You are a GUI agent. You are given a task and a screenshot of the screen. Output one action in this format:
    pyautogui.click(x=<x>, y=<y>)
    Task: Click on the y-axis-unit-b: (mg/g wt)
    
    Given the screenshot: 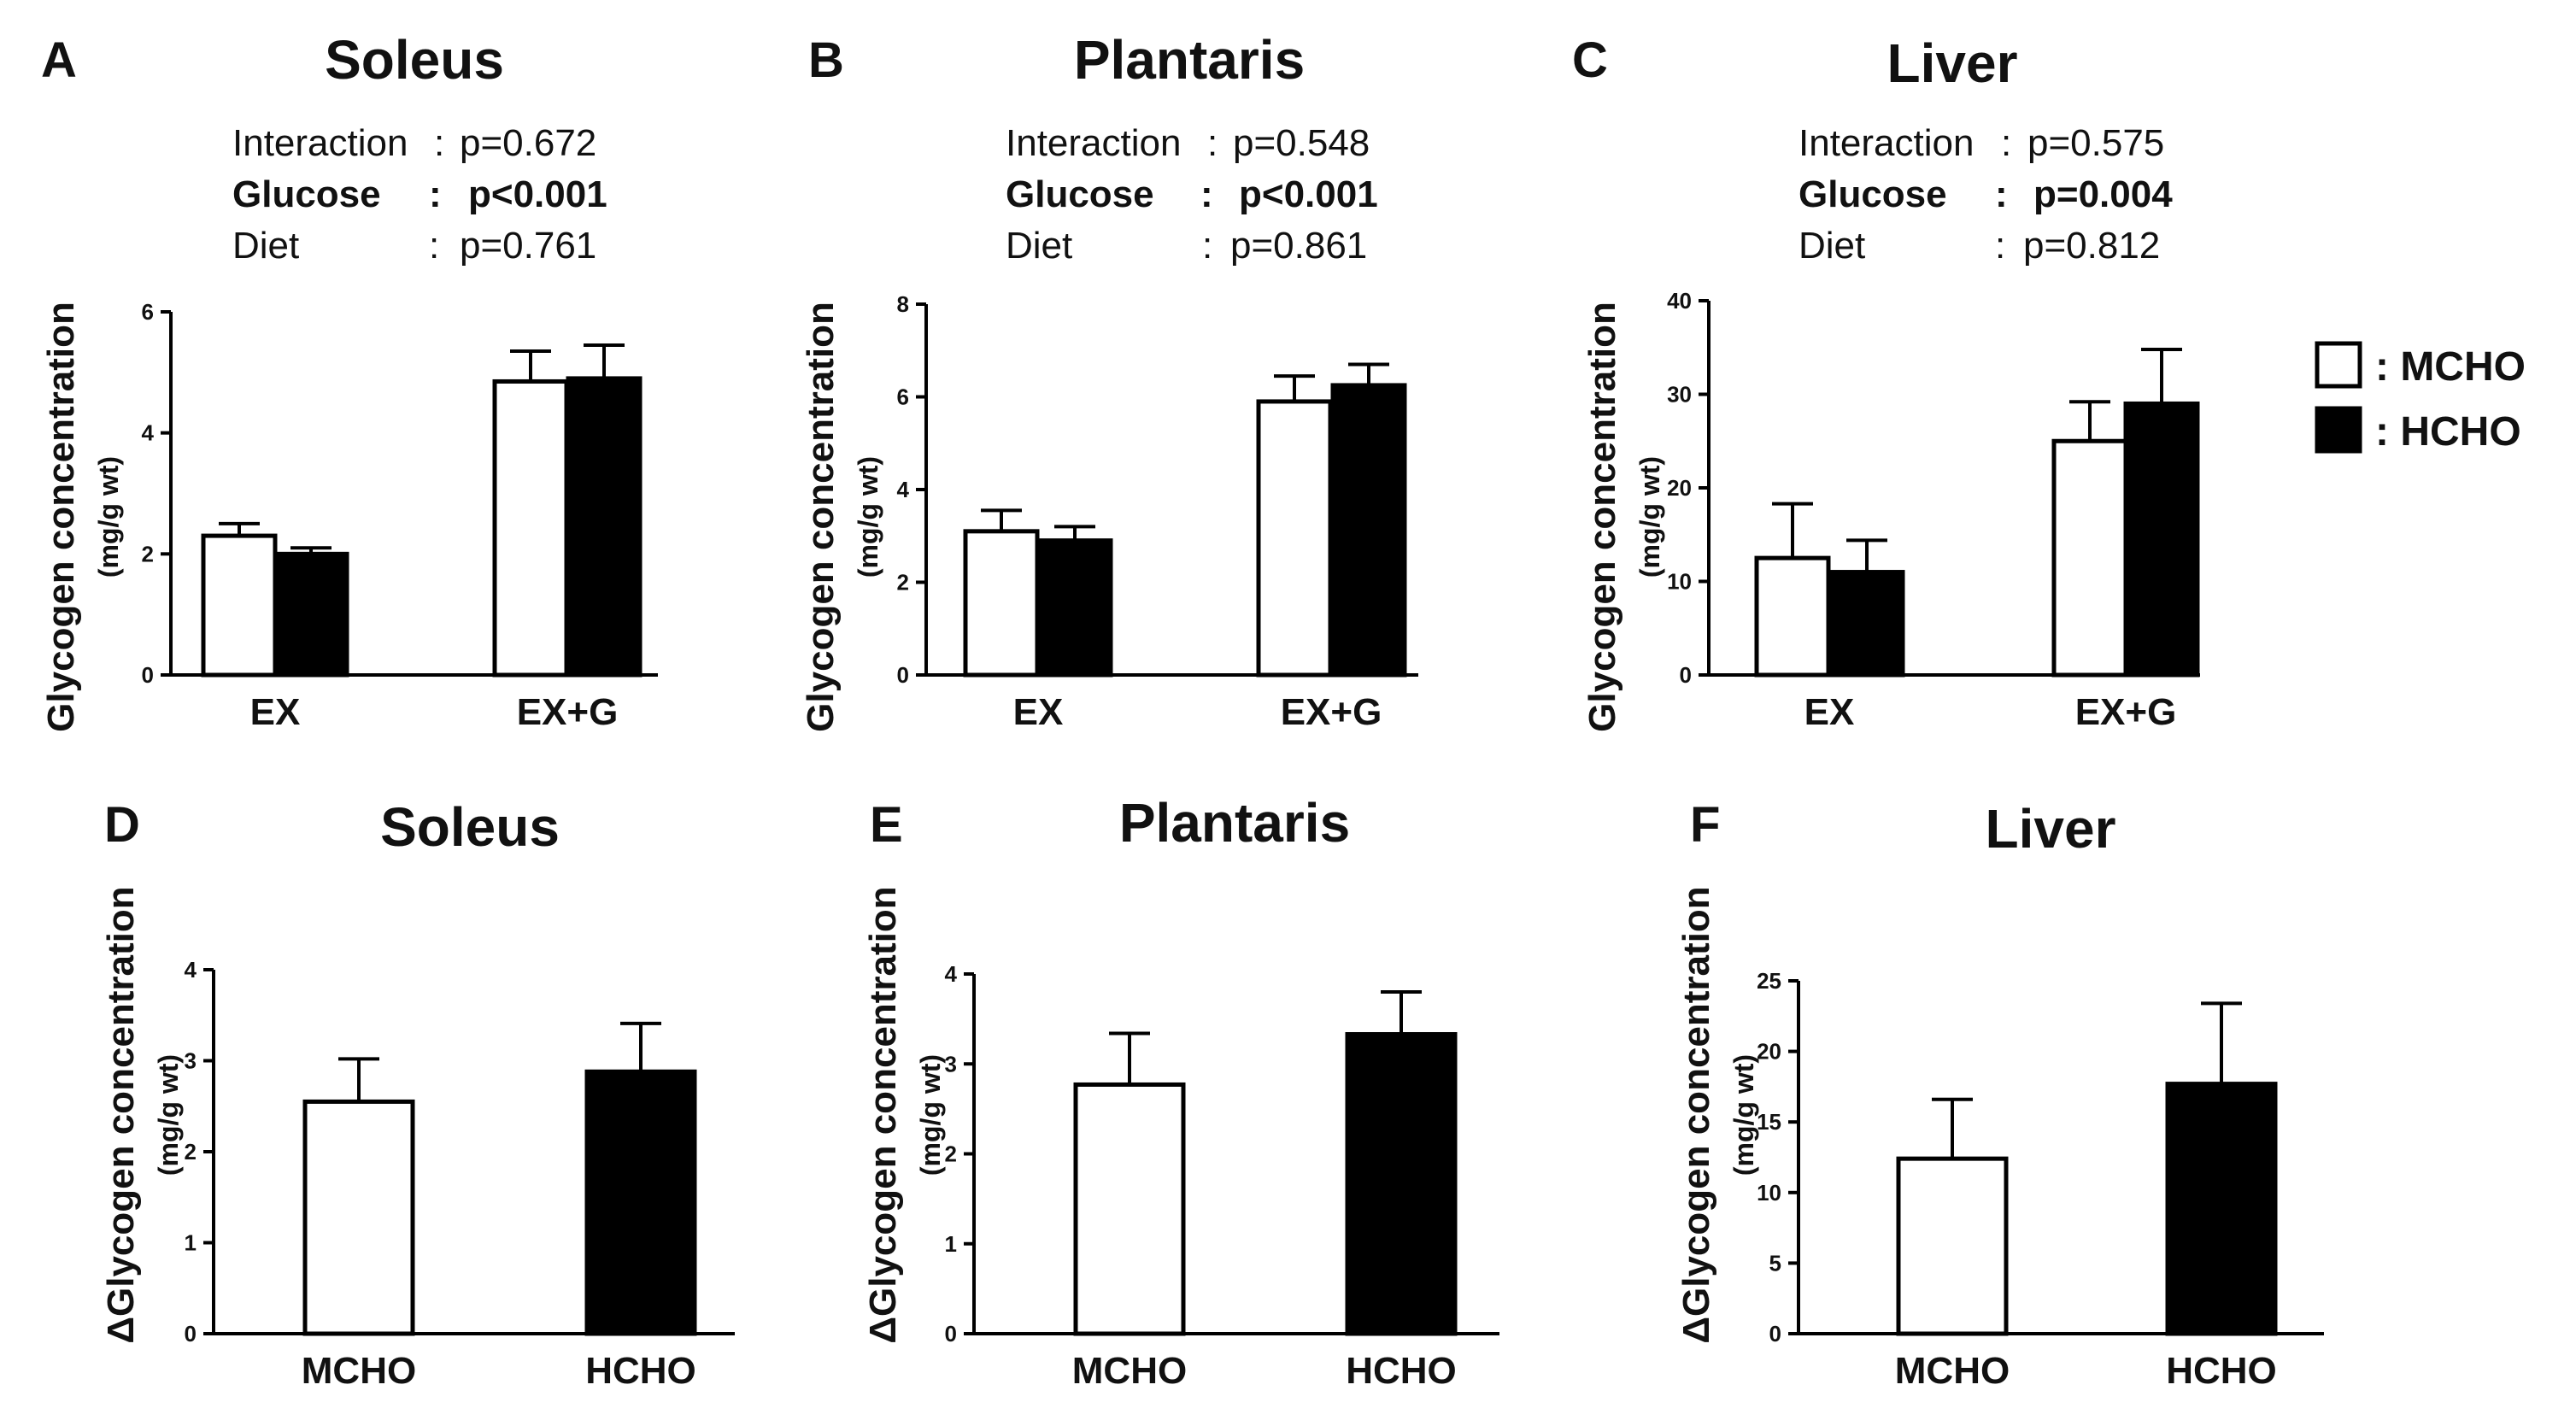 What is the action you would take?
    pyautogui.click(x=868, y=517)
    